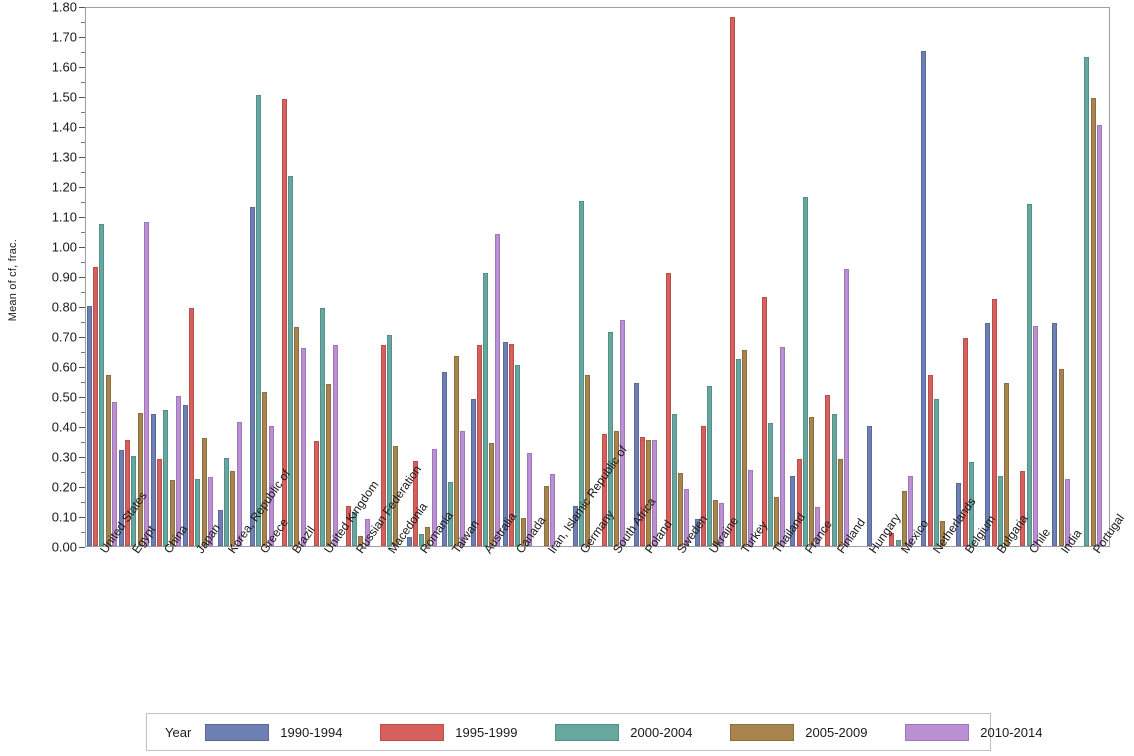  What do you see at coordinates (988, 732) in the screenshot?
I see `legend-entry: 2010-2014` at bounding box center [988, 732].